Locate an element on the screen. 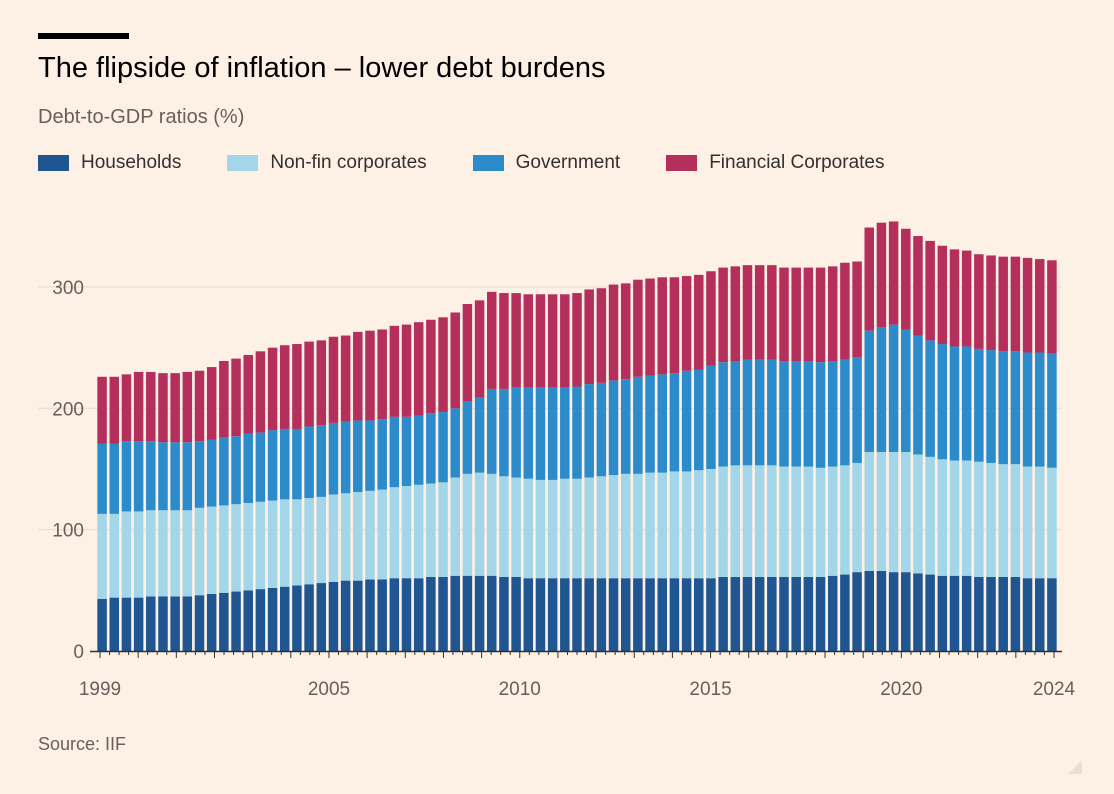  legend-item-financial: Financial Corporates is located at coordinates (775, 163).